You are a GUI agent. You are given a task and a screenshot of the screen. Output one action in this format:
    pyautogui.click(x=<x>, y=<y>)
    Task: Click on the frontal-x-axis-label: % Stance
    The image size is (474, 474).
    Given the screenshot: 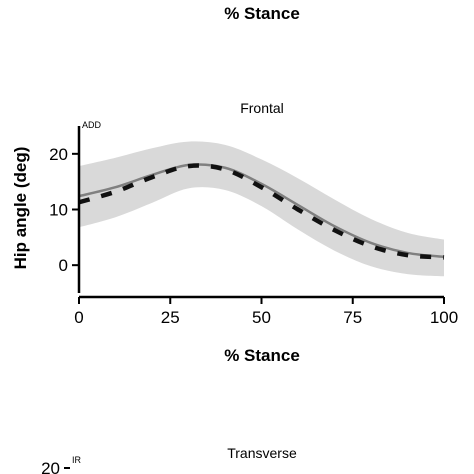 What is the action you would take?
    pyautogui.click(x=262, y=355)
    